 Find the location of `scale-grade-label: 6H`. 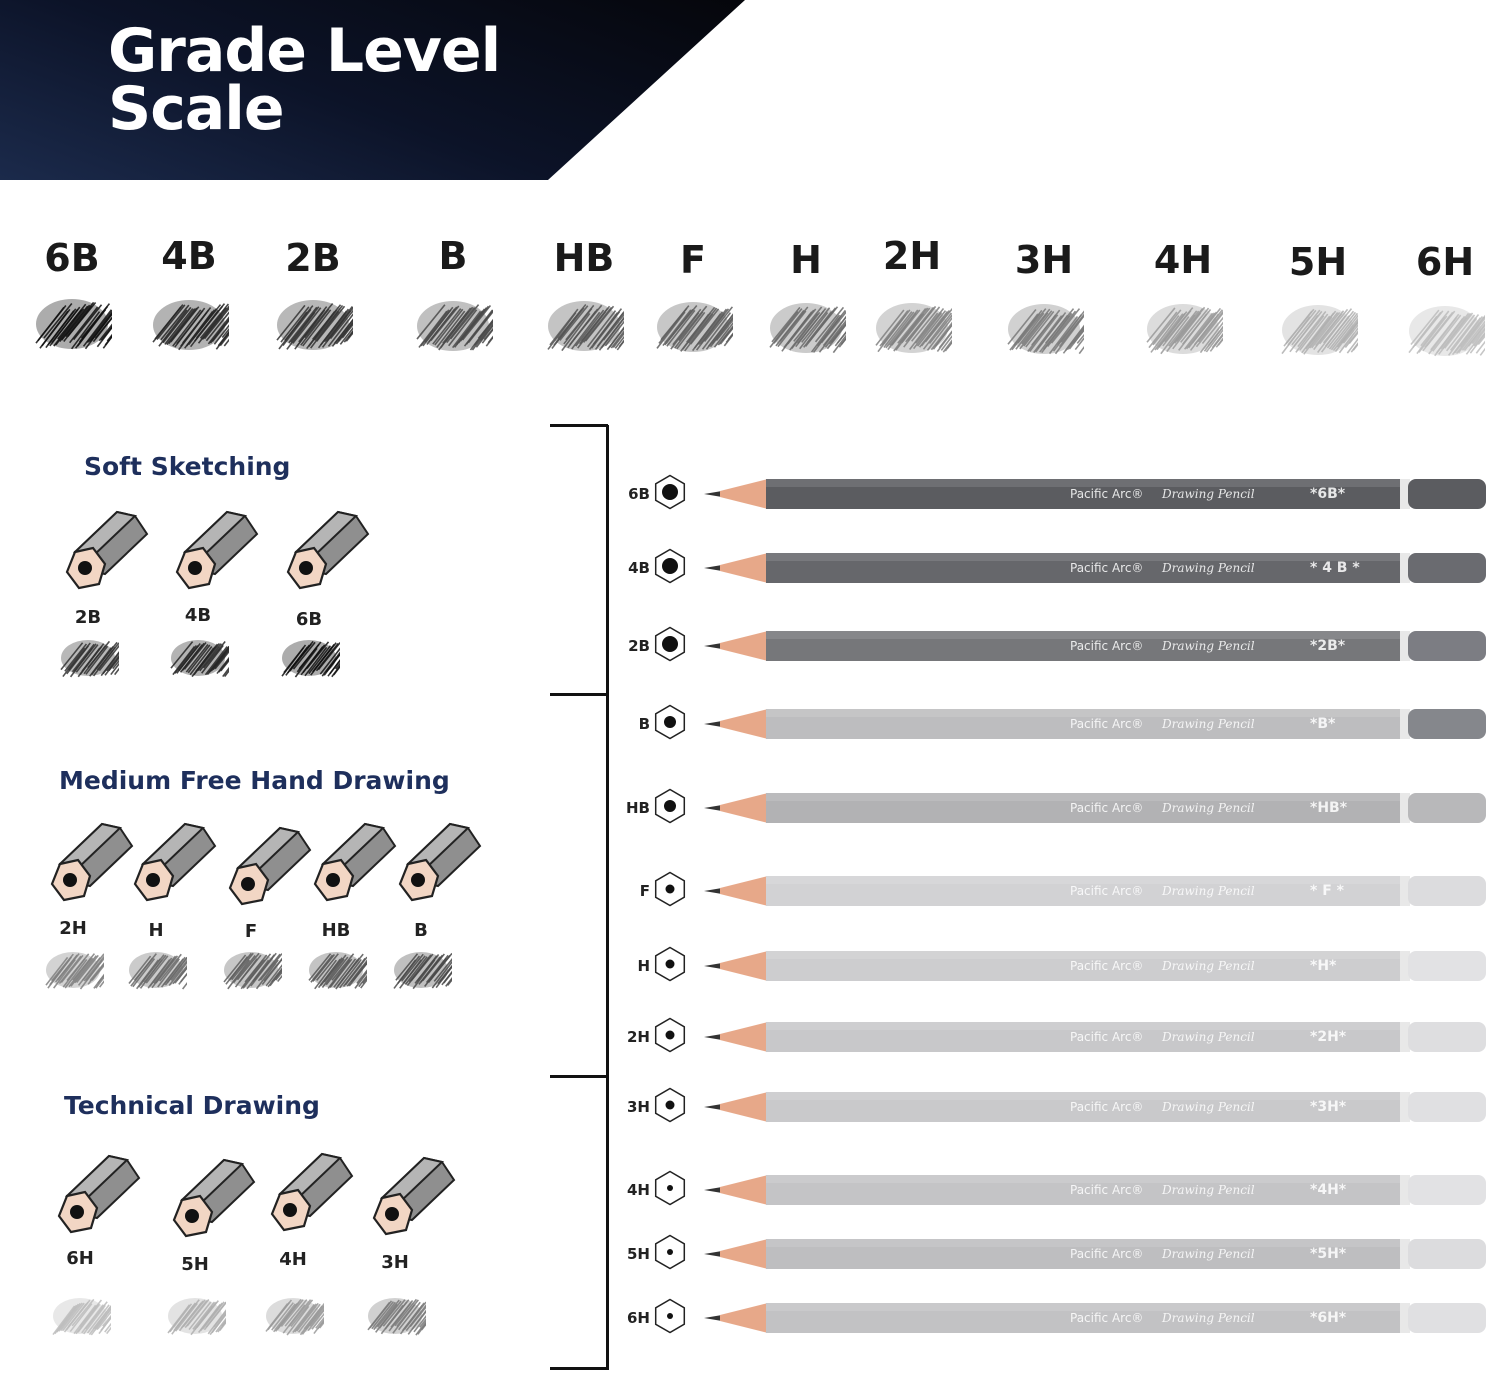

scale-grade-label: 6H is located at coordinates (1445, 262).